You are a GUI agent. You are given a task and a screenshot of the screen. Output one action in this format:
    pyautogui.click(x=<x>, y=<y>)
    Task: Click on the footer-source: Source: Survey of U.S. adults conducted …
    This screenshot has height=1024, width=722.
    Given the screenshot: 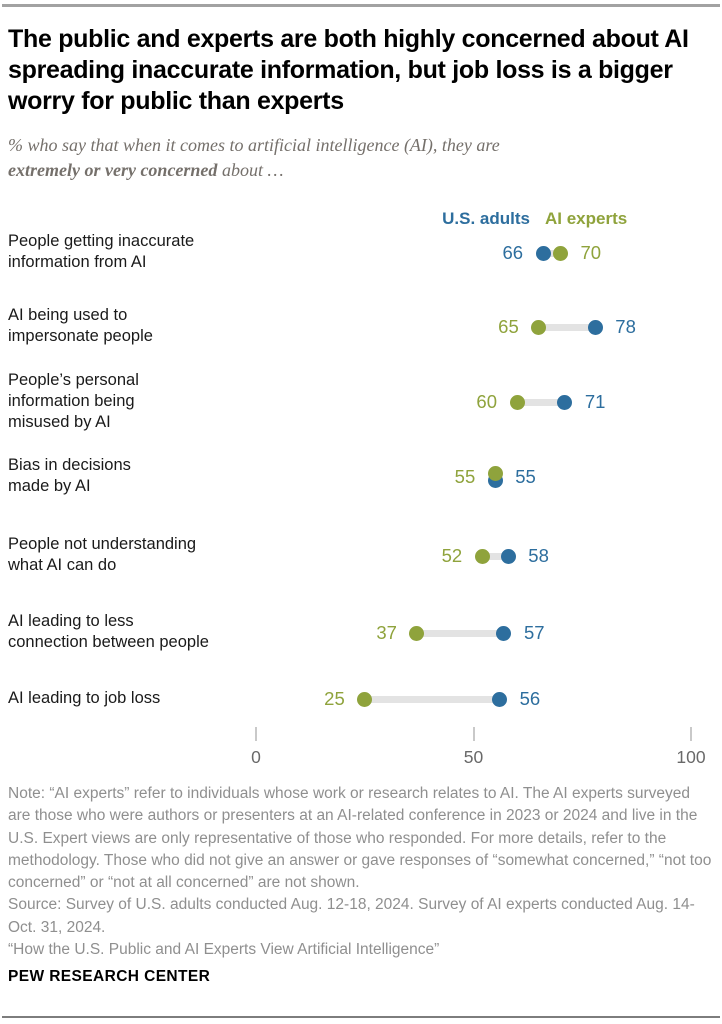 What is the action you would take?
    pyautogui.click(x=351, y=916)
    